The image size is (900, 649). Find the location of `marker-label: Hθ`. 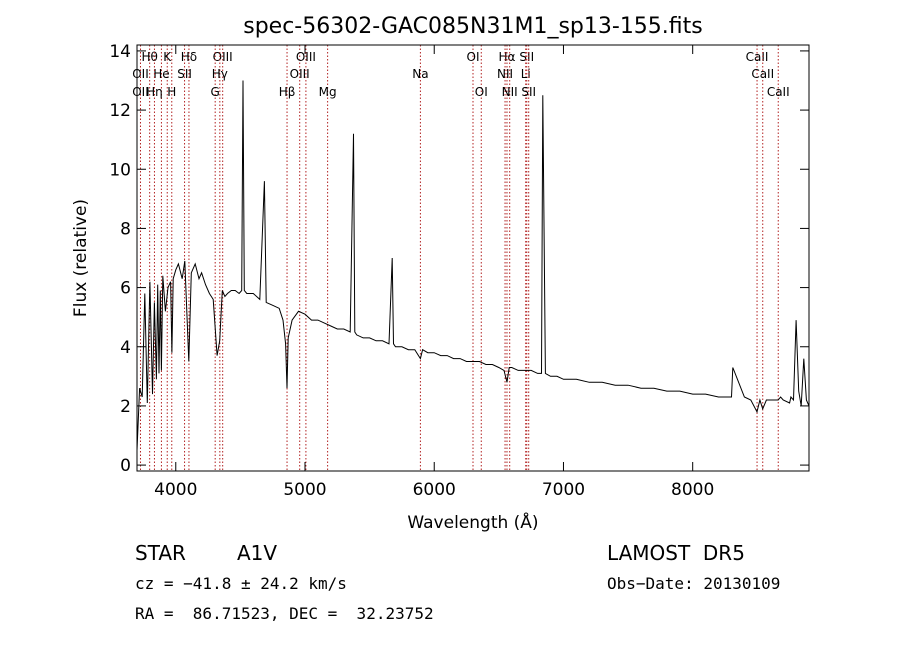

marker-label: Hθ is located at coordinates (149, 57).